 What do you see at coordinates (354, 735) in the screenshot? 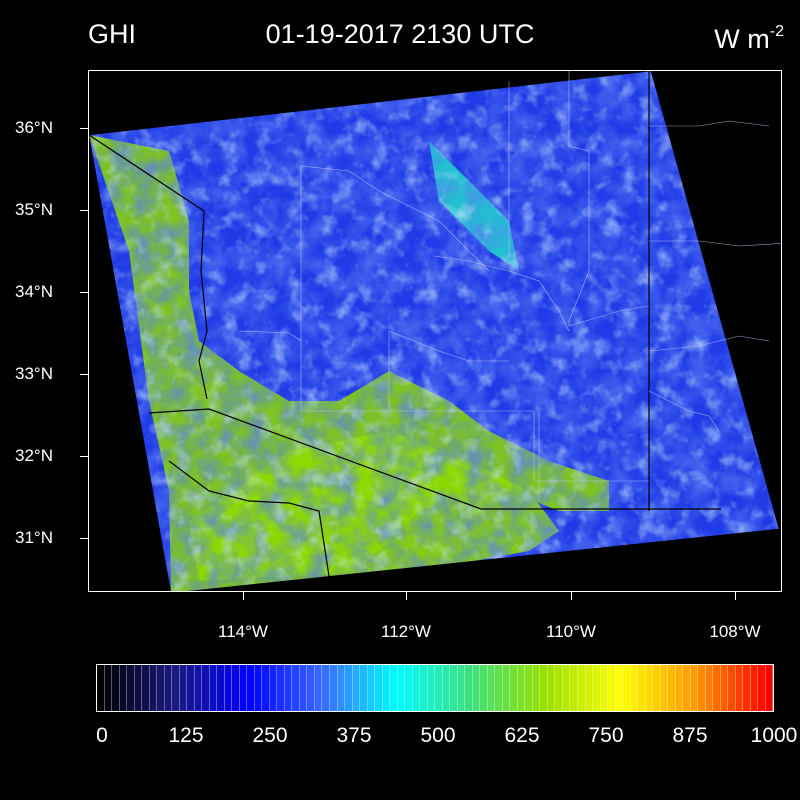
I see `colorbar-label: 375` at bounding box center [354, 735].